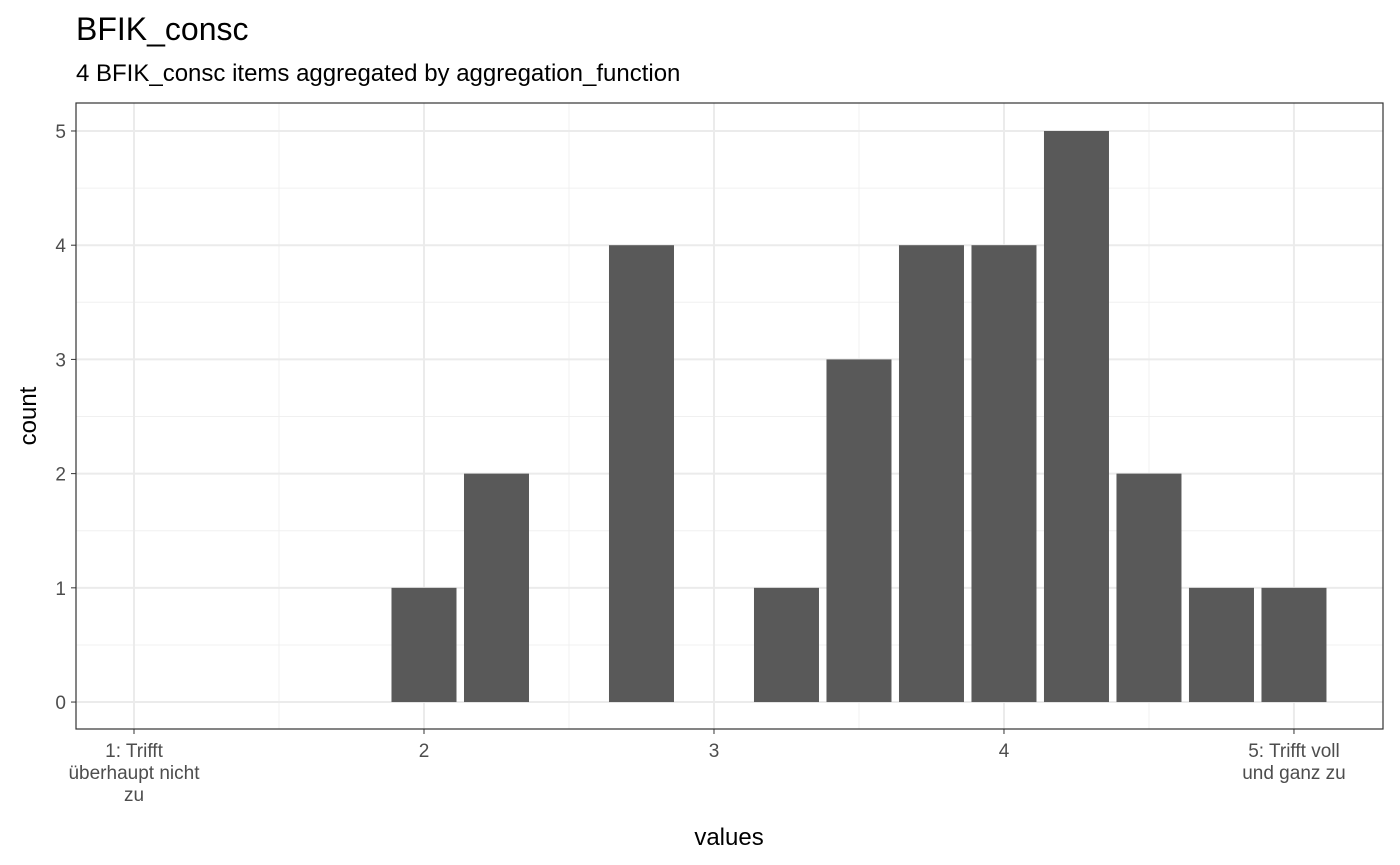 Image resolution: width=1400 pixels, height=865 pixels. Describe the element at coordinates (60, 246) in the screenshot. I see `y-tick-label: 4` at that location.